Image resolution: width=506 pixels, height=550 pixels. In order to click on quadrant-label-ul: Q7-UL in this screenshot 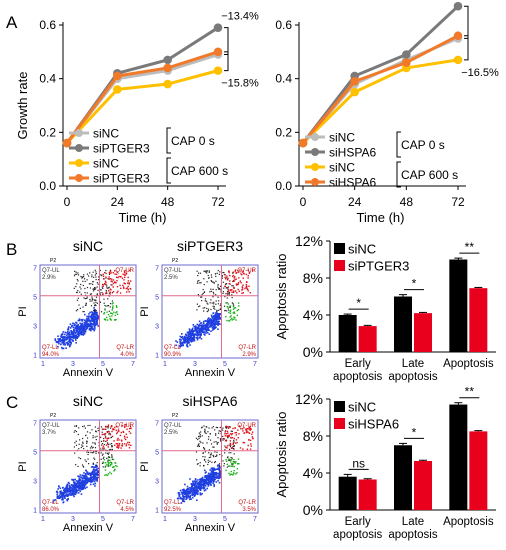, I will do `click(51, 426)`.